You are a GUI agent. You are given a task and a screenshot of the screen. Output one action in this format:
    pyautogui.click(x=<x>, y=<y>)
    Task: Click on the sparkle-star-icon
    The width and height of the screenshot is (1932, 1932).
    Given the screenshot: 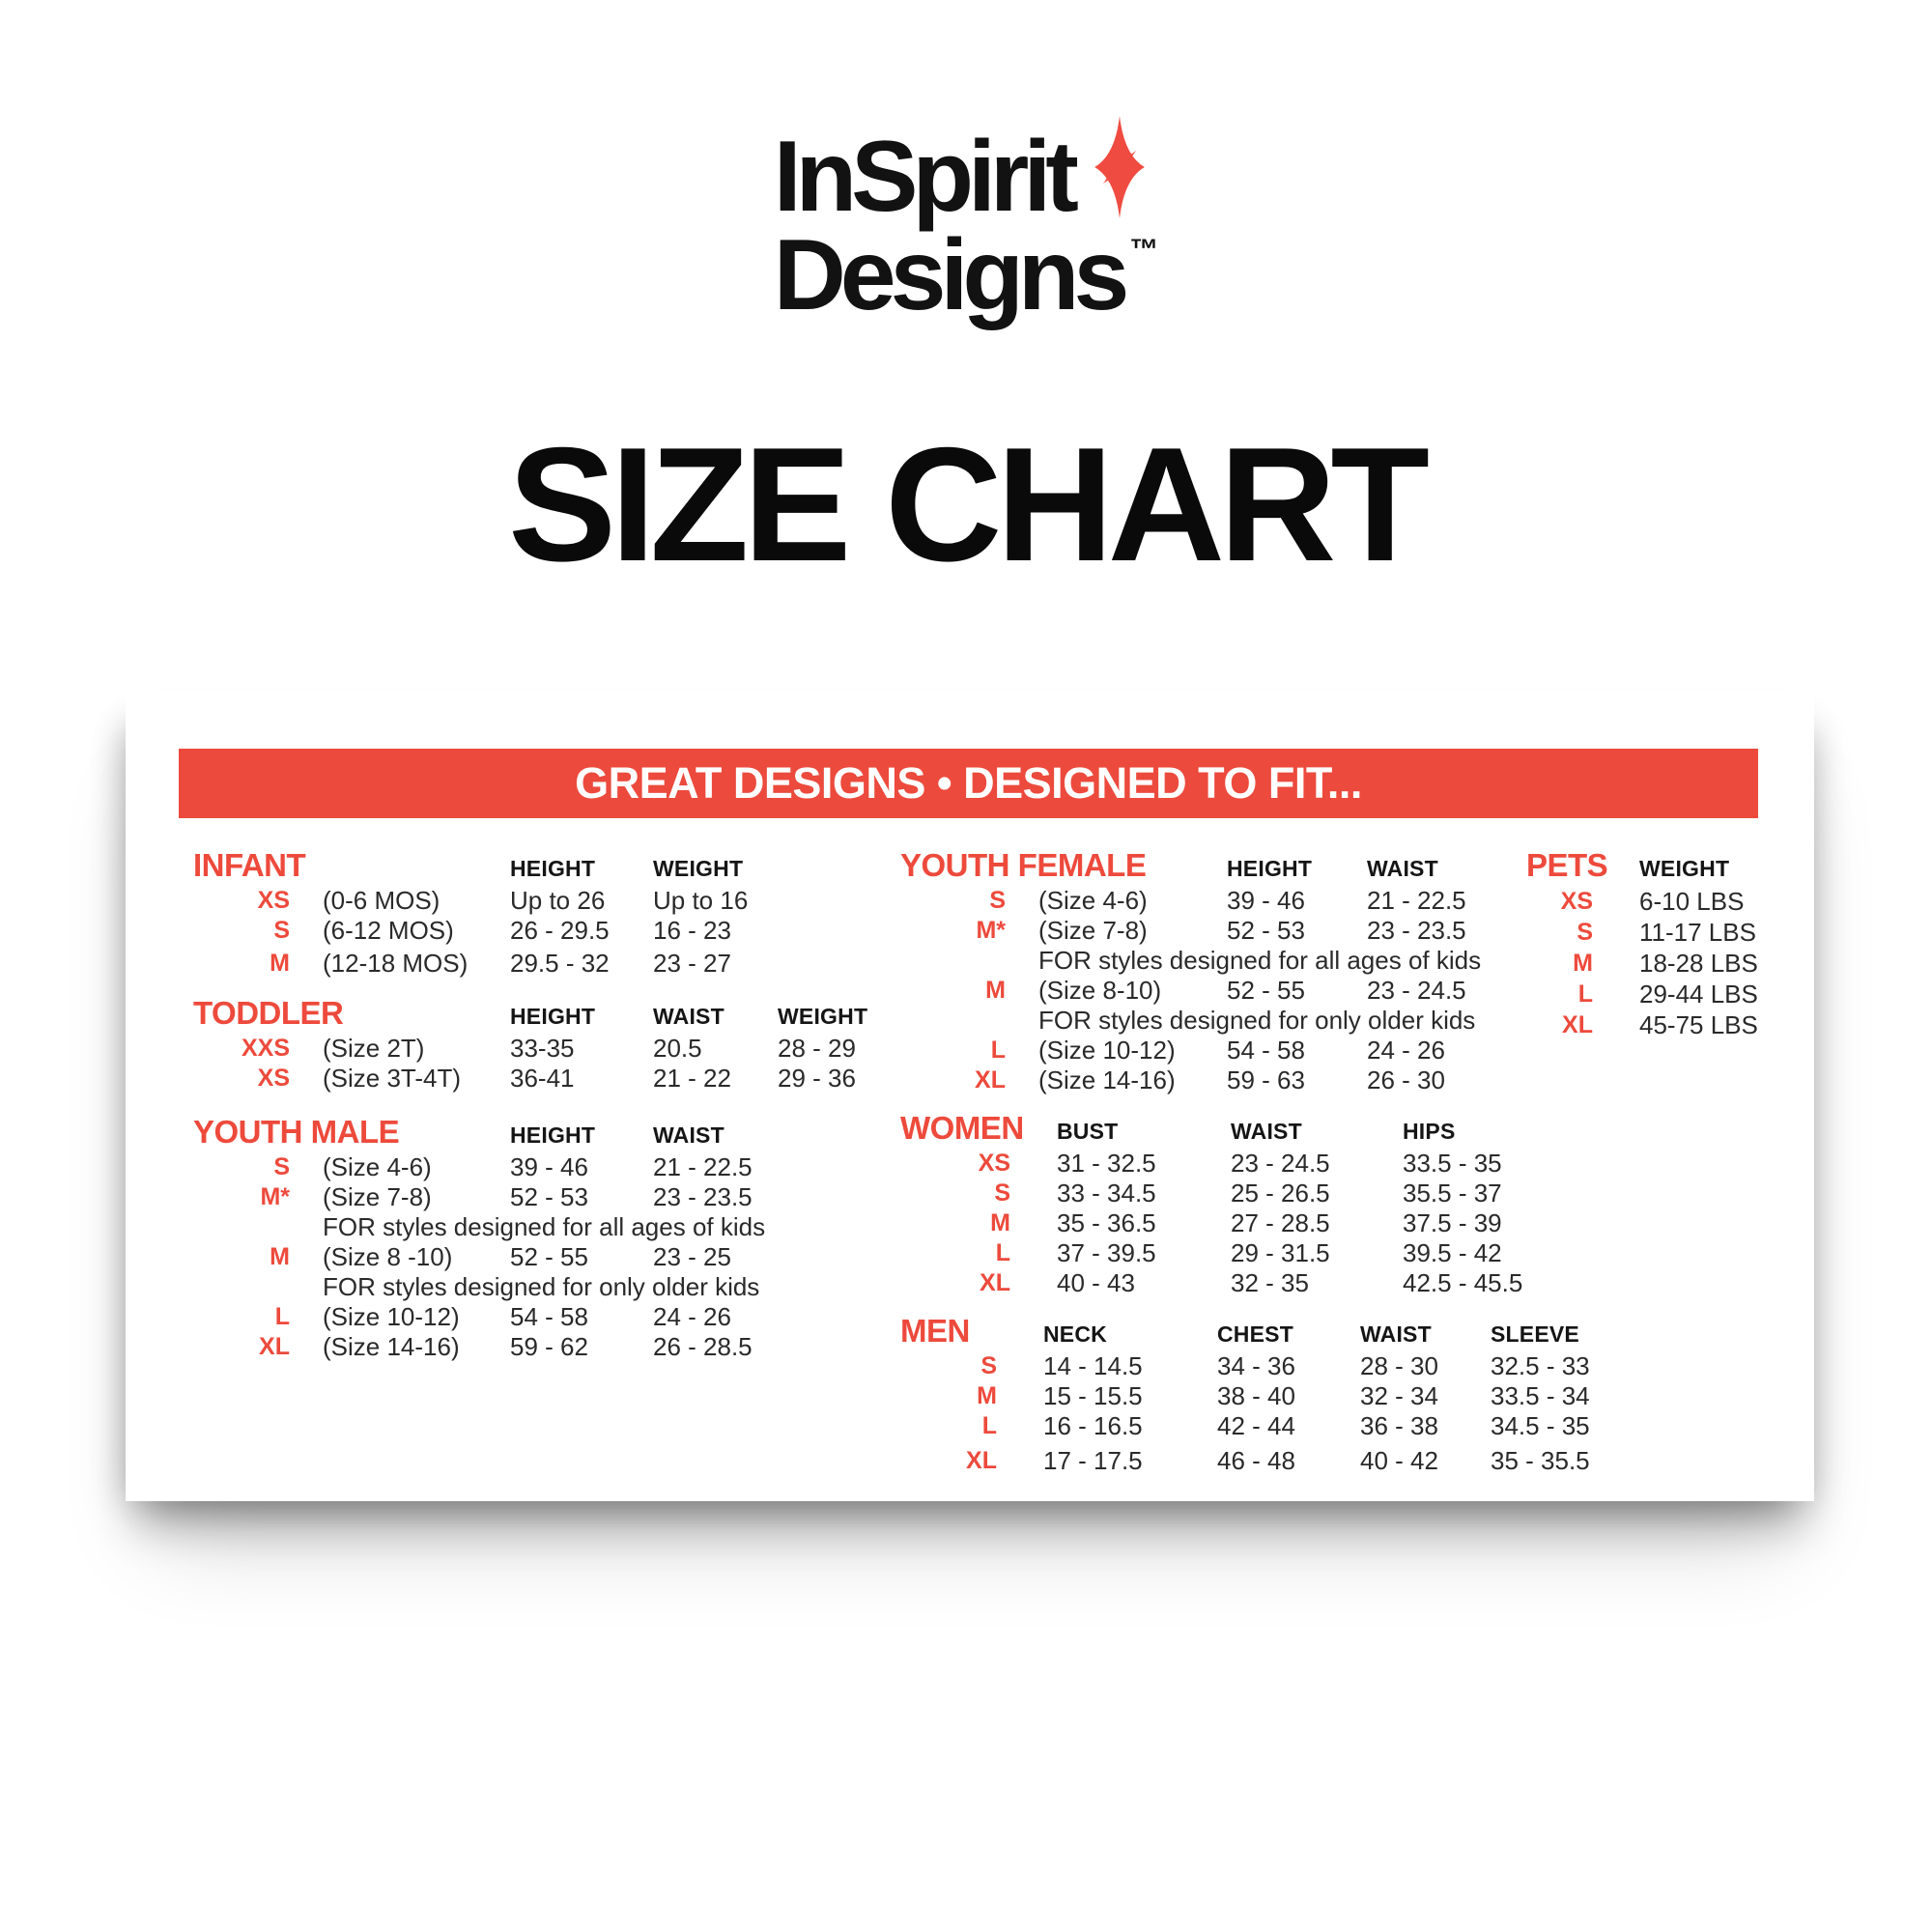 What is the action you would take?
    pyautogui.click(x=1119, y=167)
    